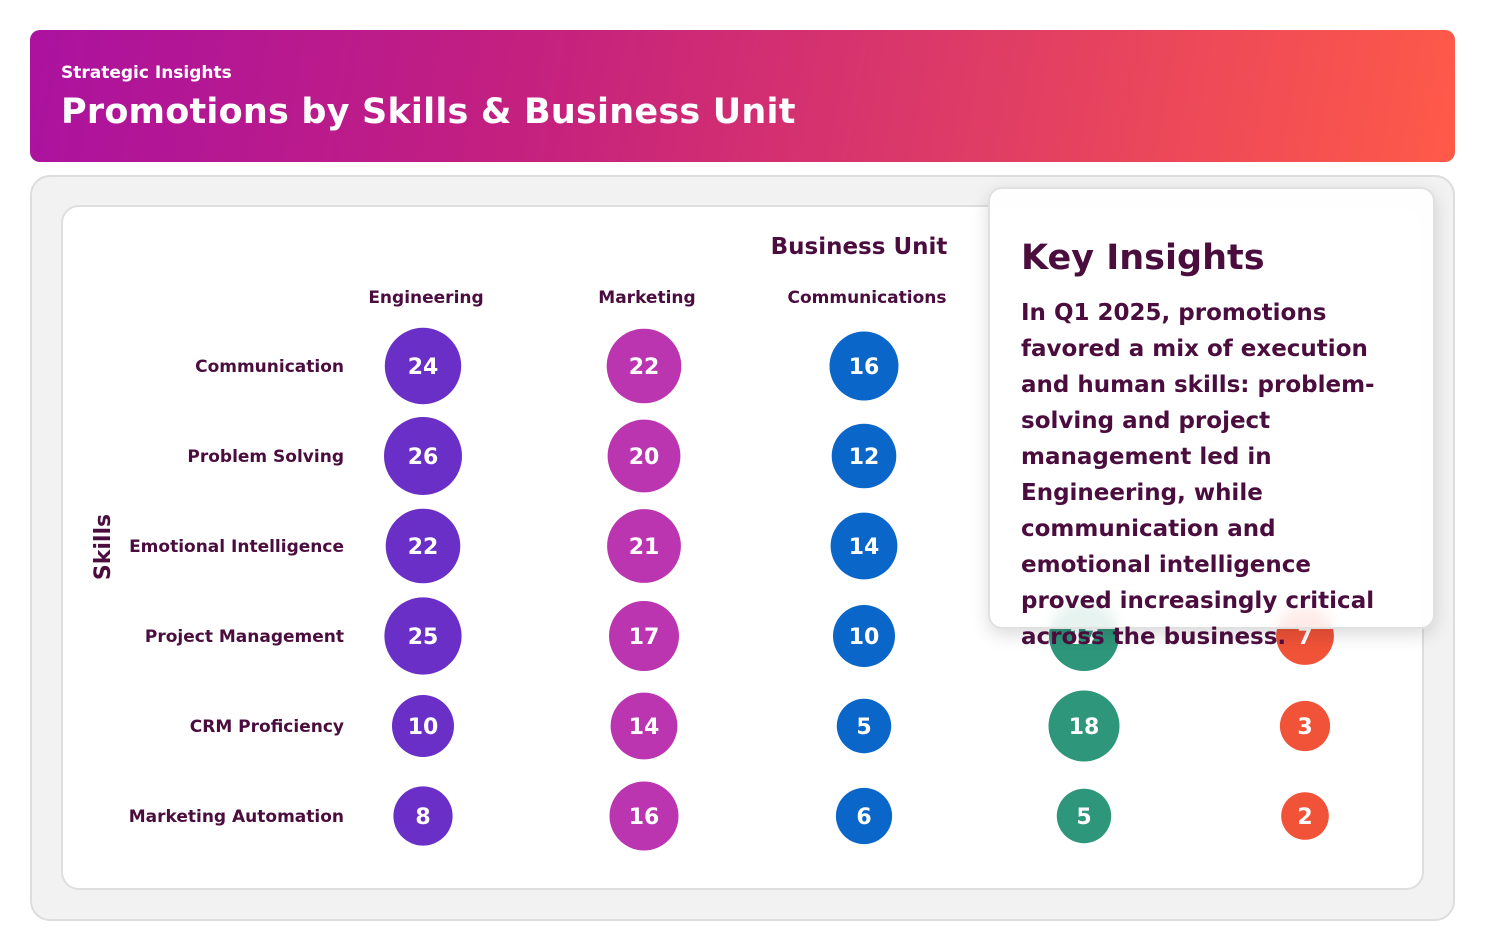  Describe the element at coordinates (1304, 637) in the screenshot. I see `bubble-value-label: 7` at that location.